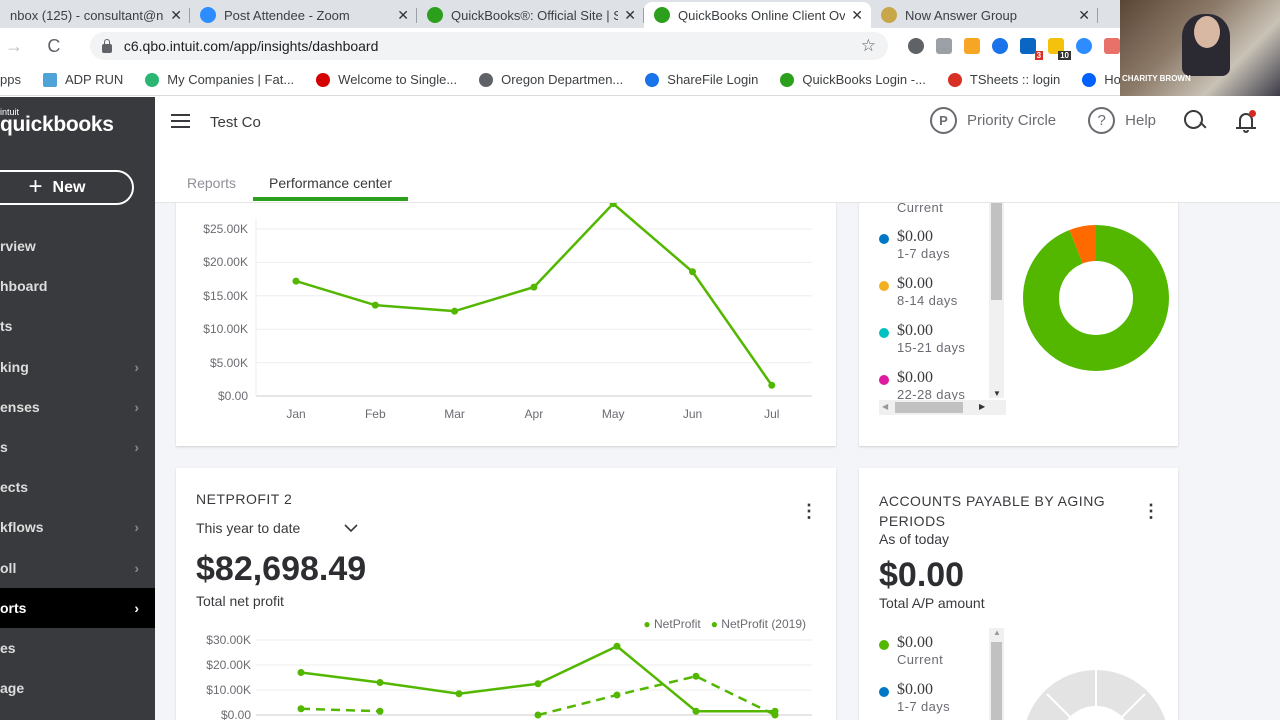 The width and height of the screenshot is (1280, 720). What do you see at coordinates (914, 539) in the screenshot?
I see `ap-aging-subtitle: As of today` at bounding box center [914, 539].